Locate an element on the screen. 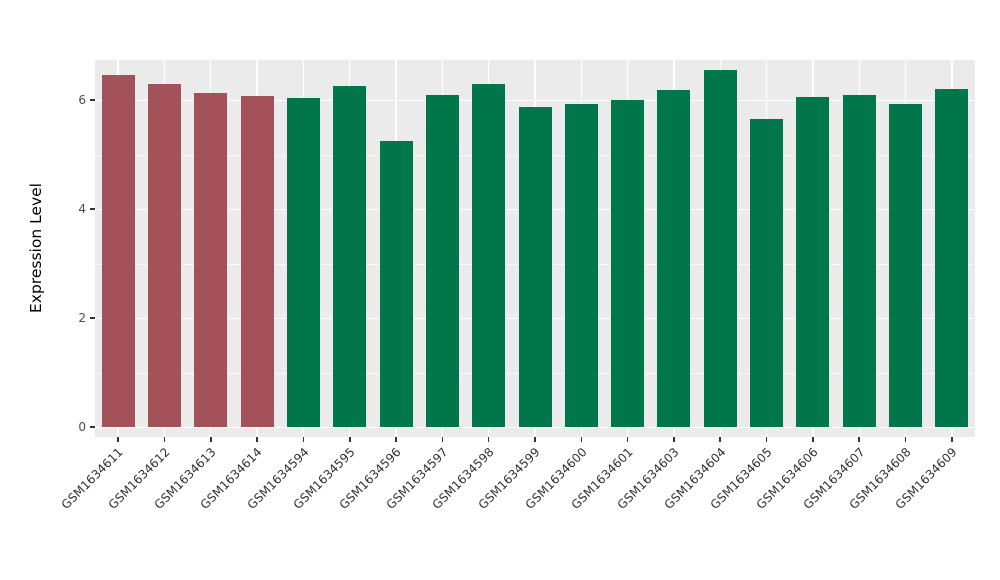 This screenshot has height=580, width=1000. y-tick-label: 6 is located at coordinates (82, 100).